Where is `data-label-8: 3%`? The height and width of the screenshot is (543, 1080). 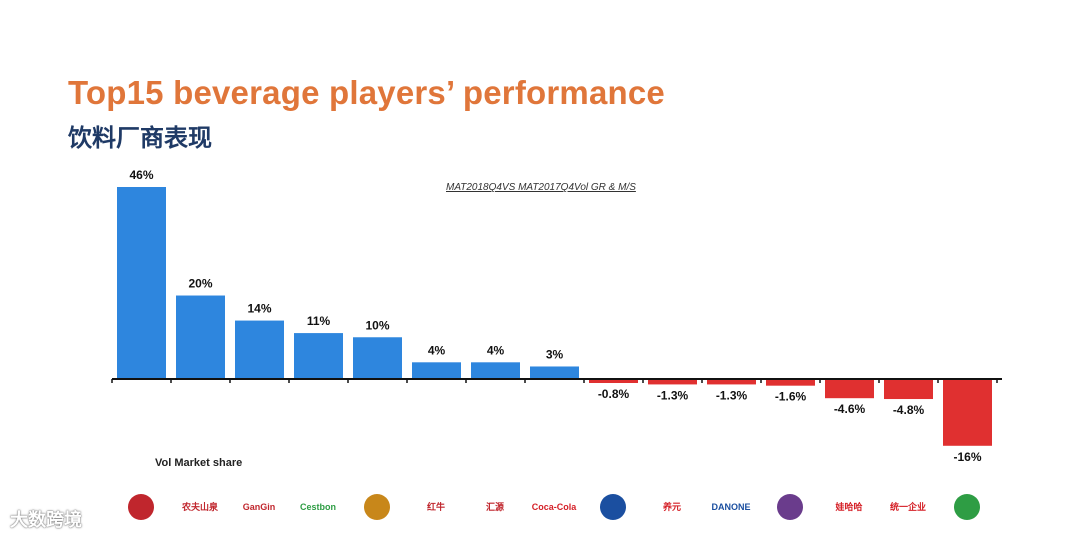
data-label-8: 3% is located at coordinates (555, 354).